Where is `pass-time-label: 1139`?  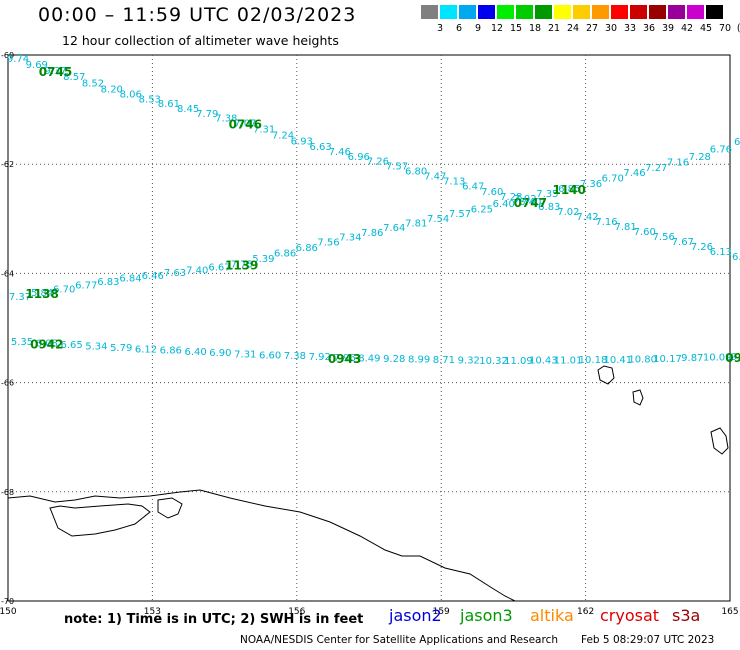 pass-time-label: 1139 is located at coordinates (241, 266).